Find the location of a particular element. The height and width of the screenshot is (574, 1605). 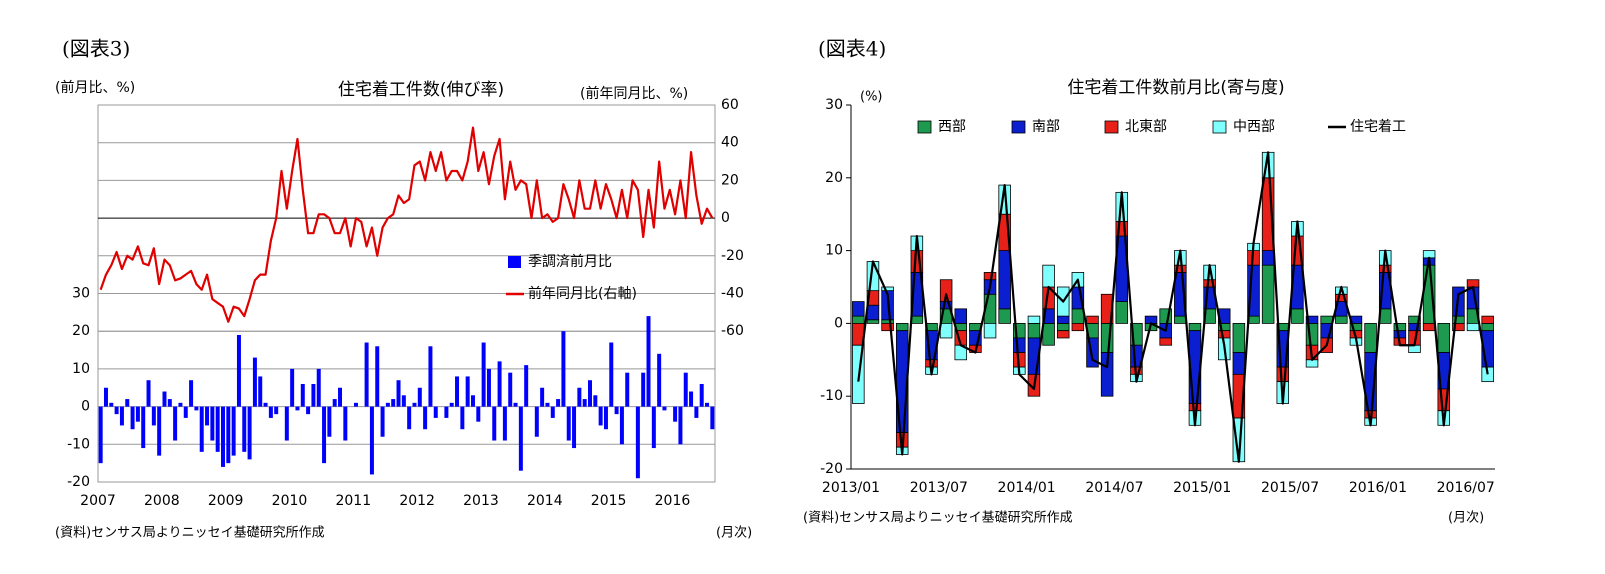

y2-tick-label: 20 is located at coordinates (730, 180).